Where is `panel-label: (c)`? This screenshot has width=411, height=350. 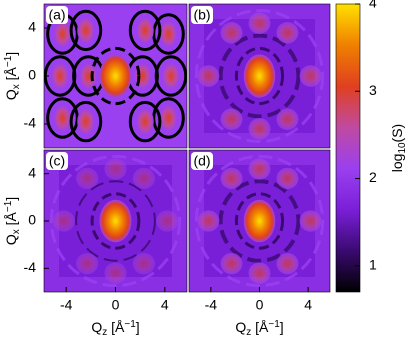
panel-label: (c) is located at coordinates (57, 161).